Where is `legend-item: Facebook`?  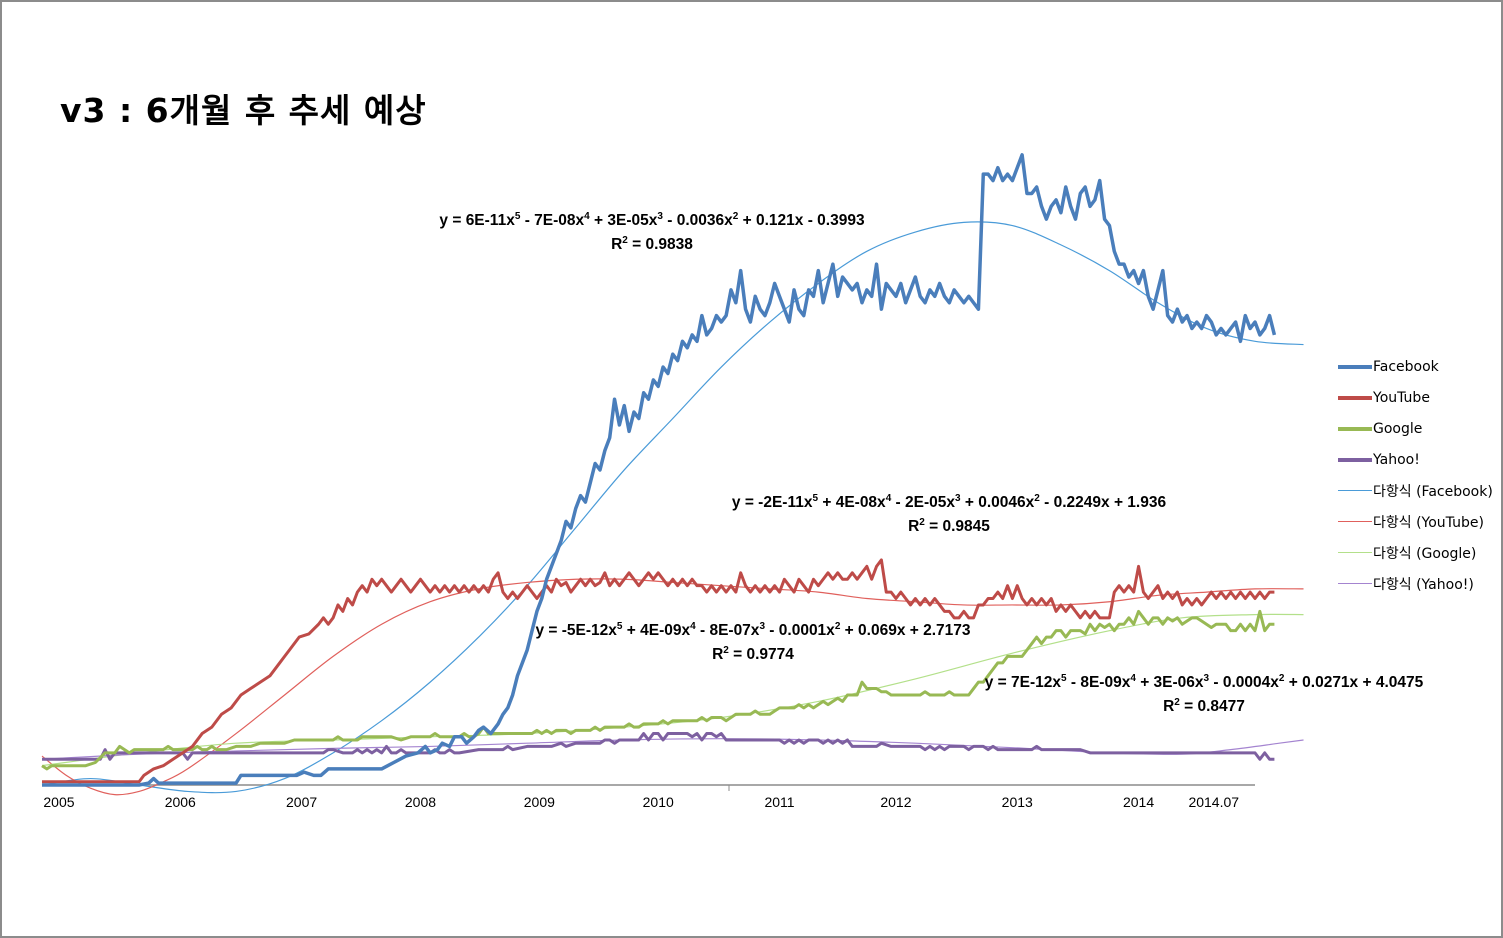
legend-item: Facebook is located at coordinates (1420, 366).